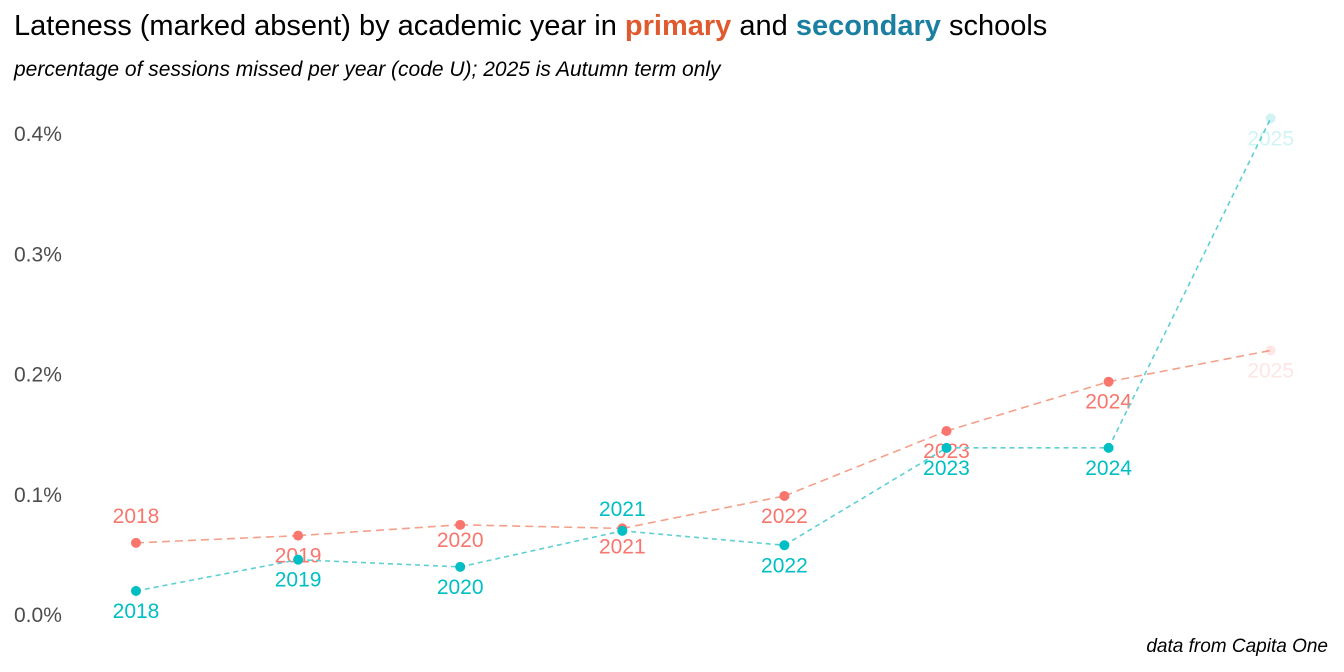  I want to click on data-label: 2023, so click(946, 468).